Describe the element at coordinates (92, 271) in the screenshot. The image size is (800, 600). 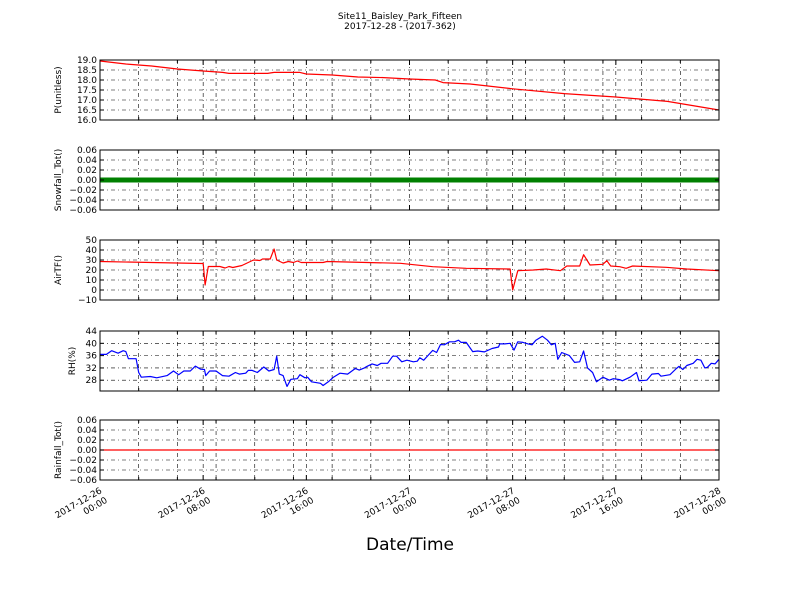
I see `y-tick-label: 20` at that location.